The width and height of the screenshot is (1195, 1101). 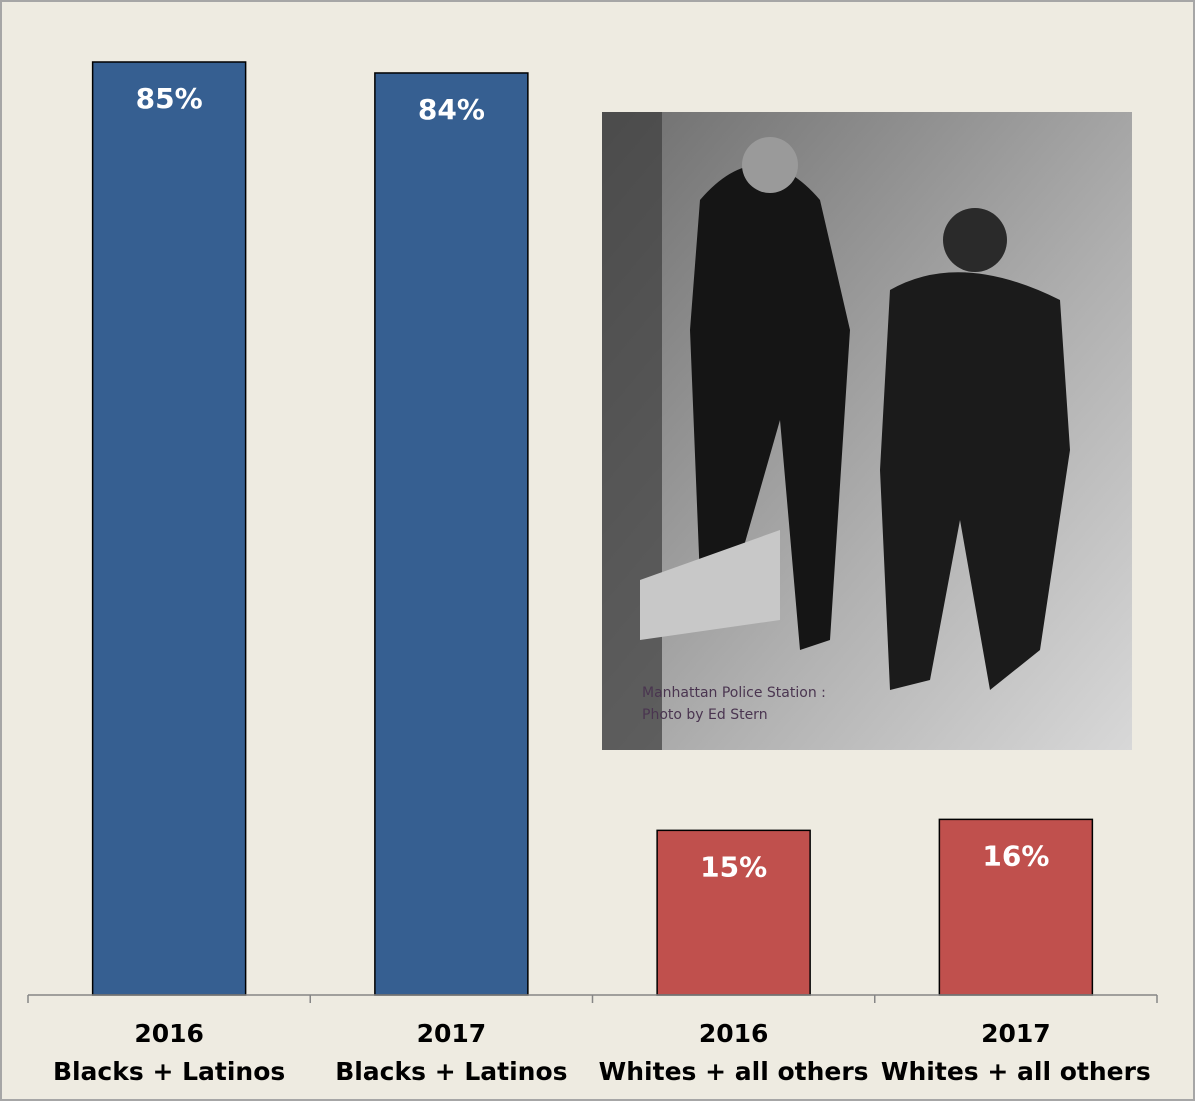 What do you see at coordinates (733, 866) in the screenshot?
I see `value-label: 15%` at bounding box center [733, 866].